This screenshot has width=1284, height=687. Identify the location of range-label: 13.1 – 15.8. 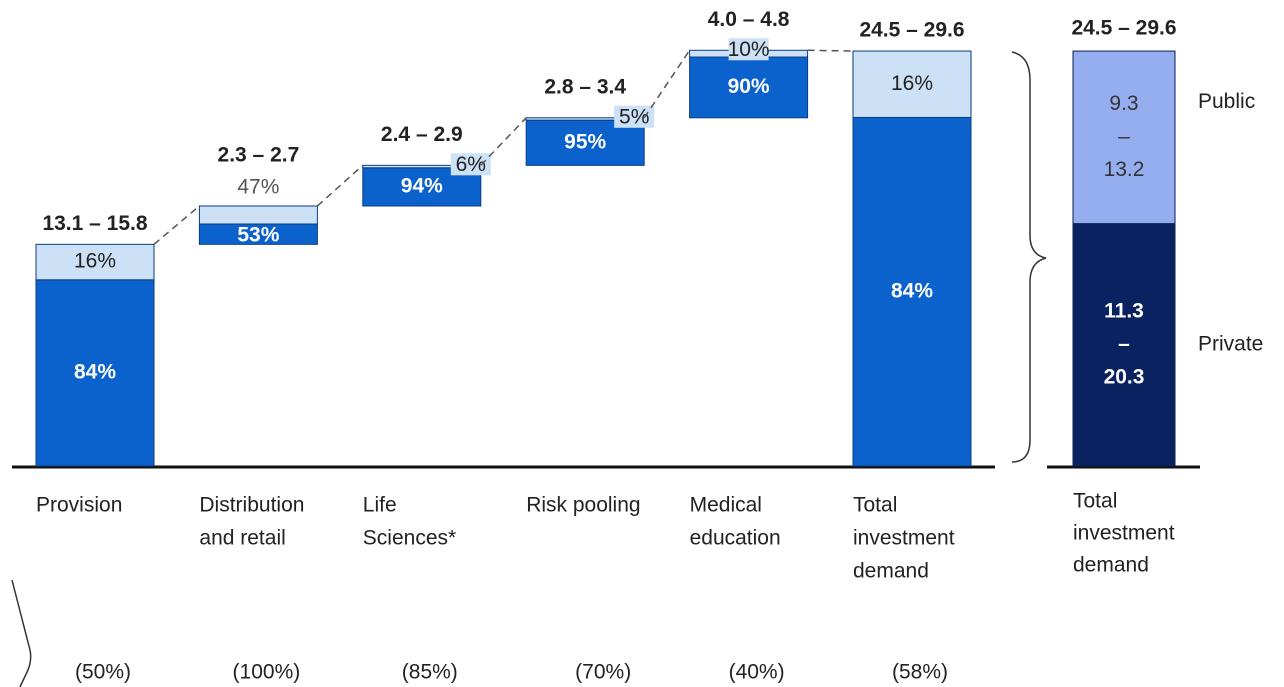
(94, 223).